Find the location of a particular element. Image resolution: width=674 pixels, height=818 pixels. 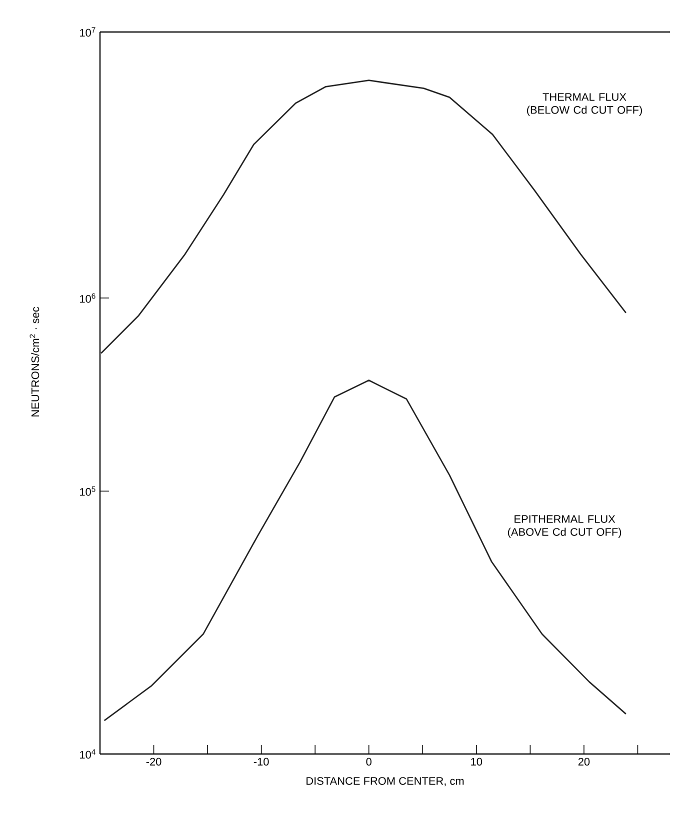

x-axis-title: DISTANCE FROM CENTER, cm is located at coordinates (385, 781).